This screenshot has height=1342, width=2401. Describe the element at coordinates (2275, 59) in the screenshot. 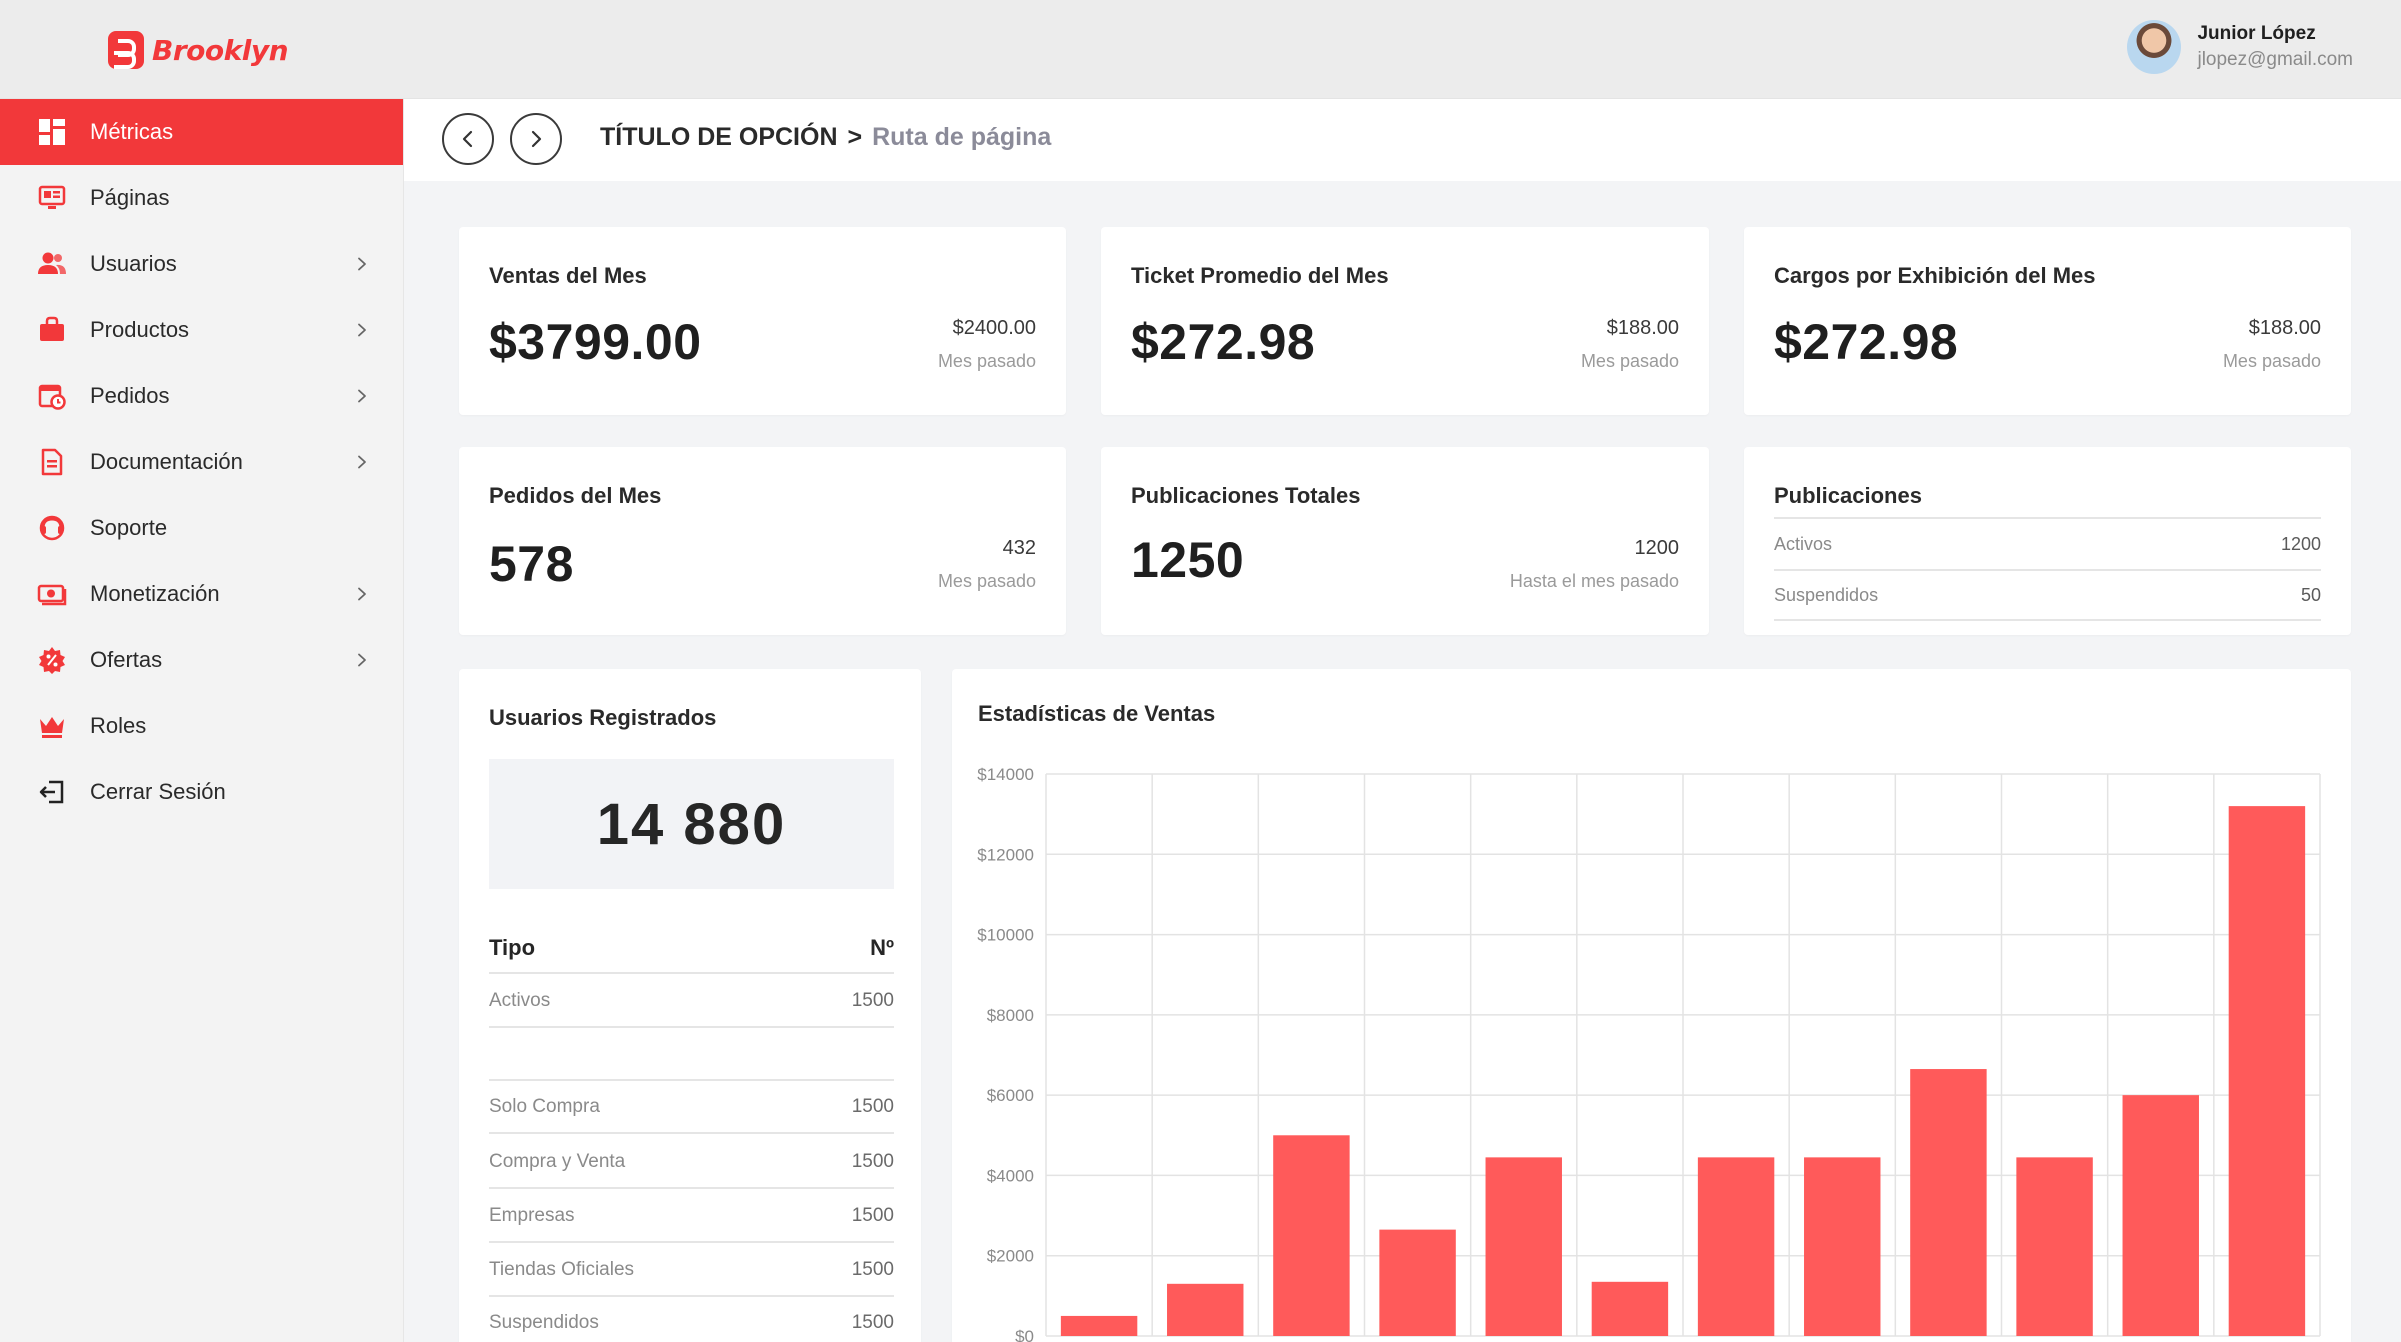

I see `user-email: jlopez@gmail.com` at that location.